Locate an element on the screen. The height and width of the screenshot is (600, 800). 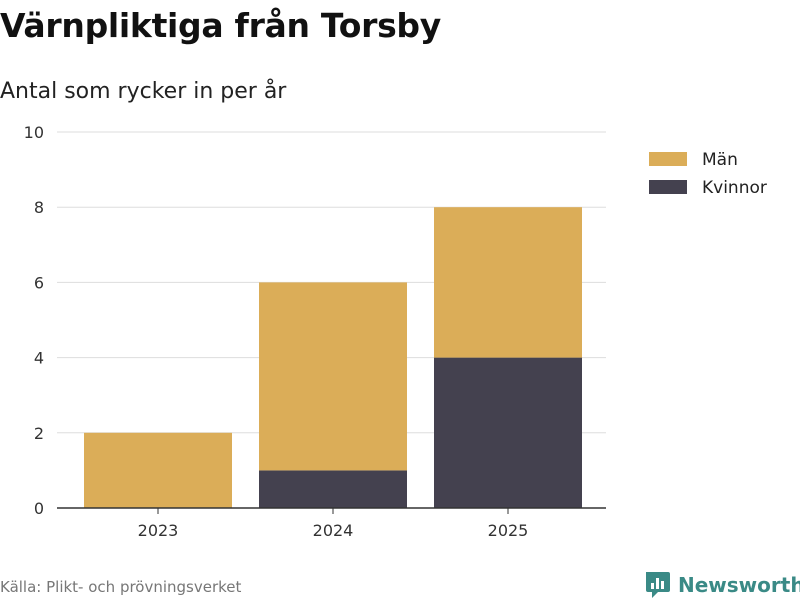
brand-logo: Newsworthy is located at coordinates (722, 585).